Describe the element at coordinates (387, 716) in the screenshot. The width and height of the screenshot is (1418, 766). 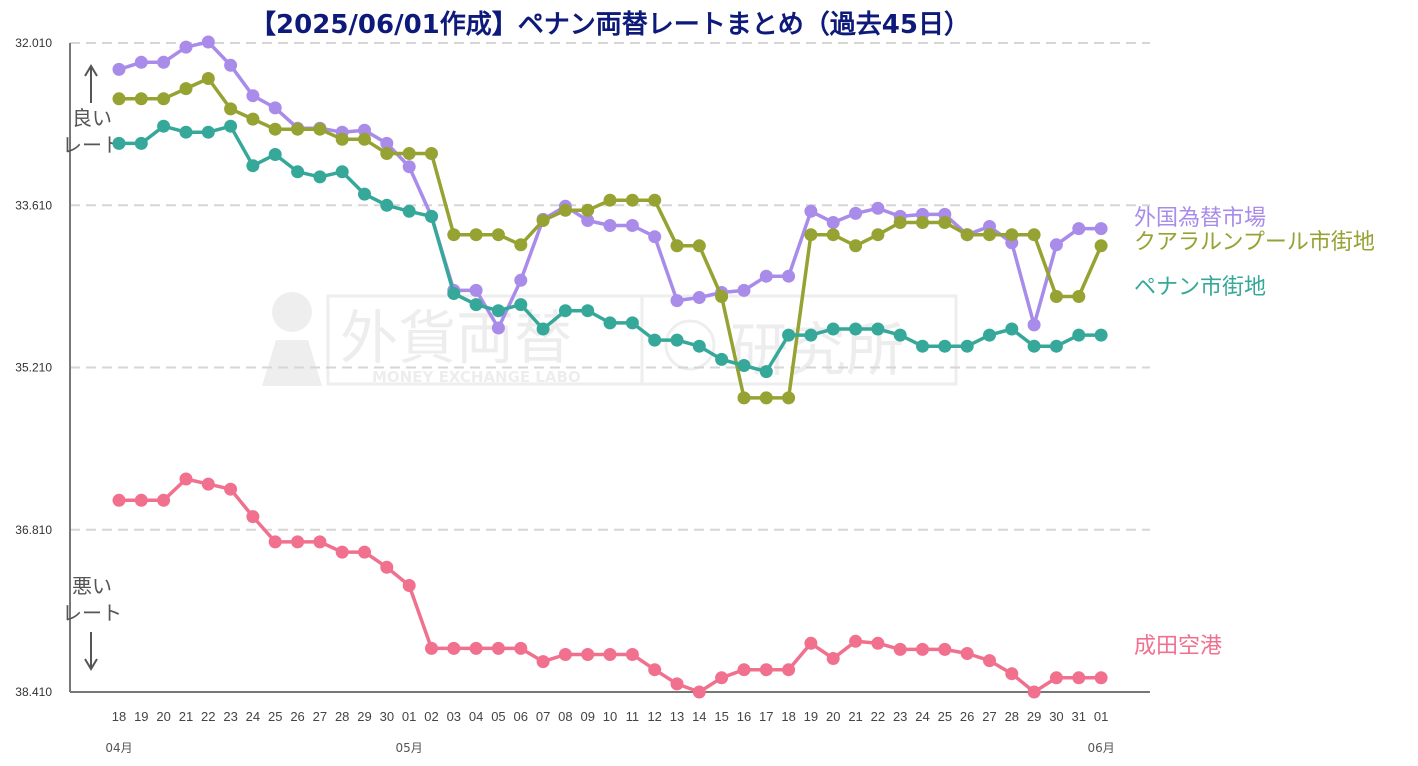
I see `x-tick-label: 30` at that location.